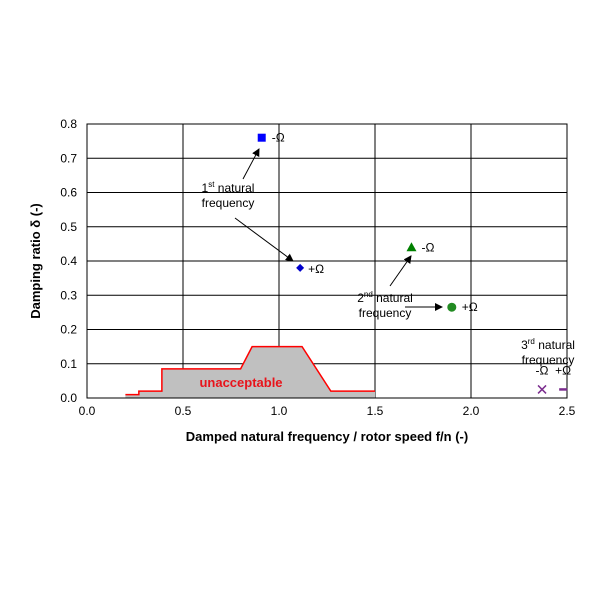  I want to click on arrow-first-plus, so click(264, 239).